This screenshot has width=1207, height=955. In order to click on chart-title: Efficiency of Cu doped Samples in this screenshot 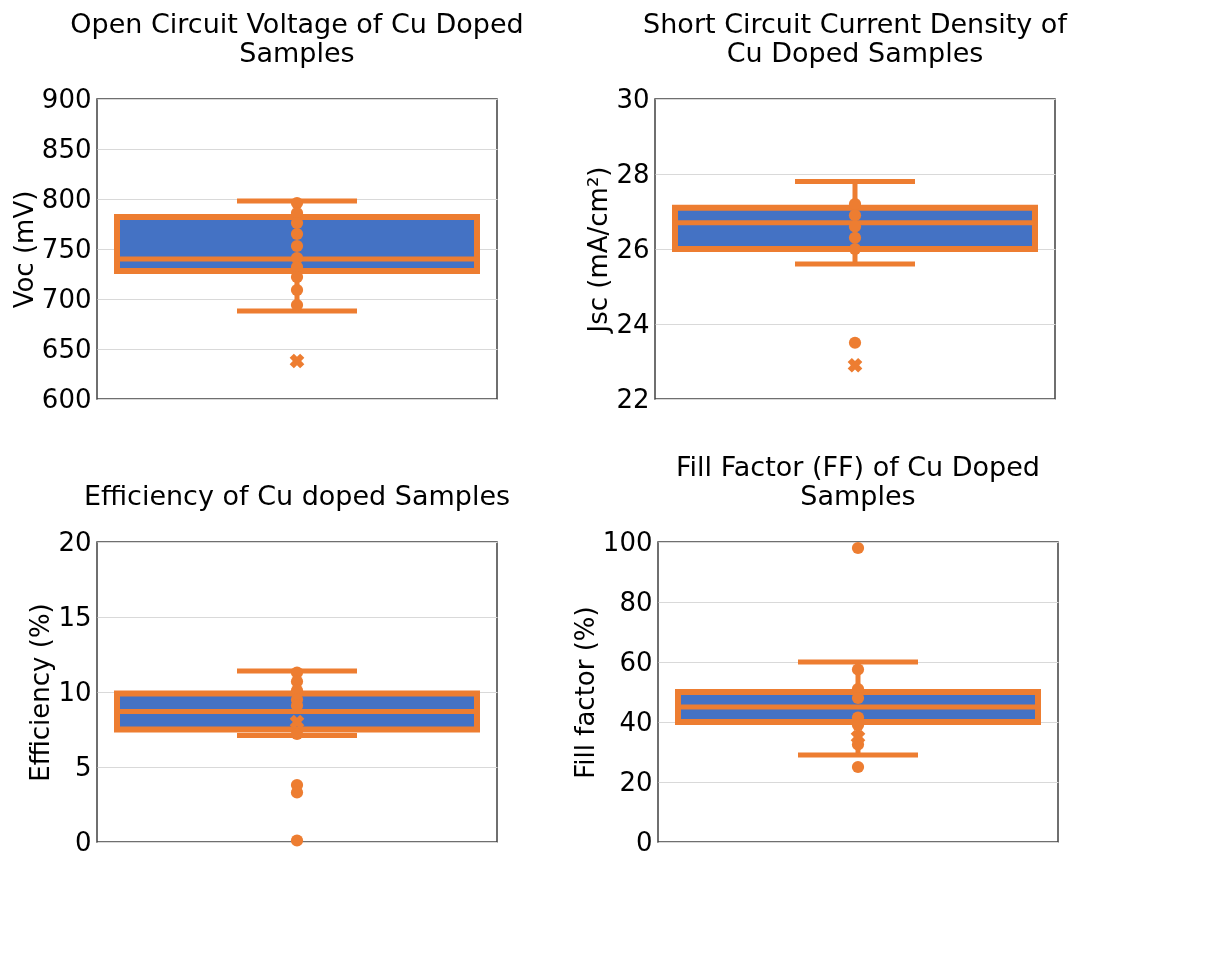, I will do `click(297, 495)`.